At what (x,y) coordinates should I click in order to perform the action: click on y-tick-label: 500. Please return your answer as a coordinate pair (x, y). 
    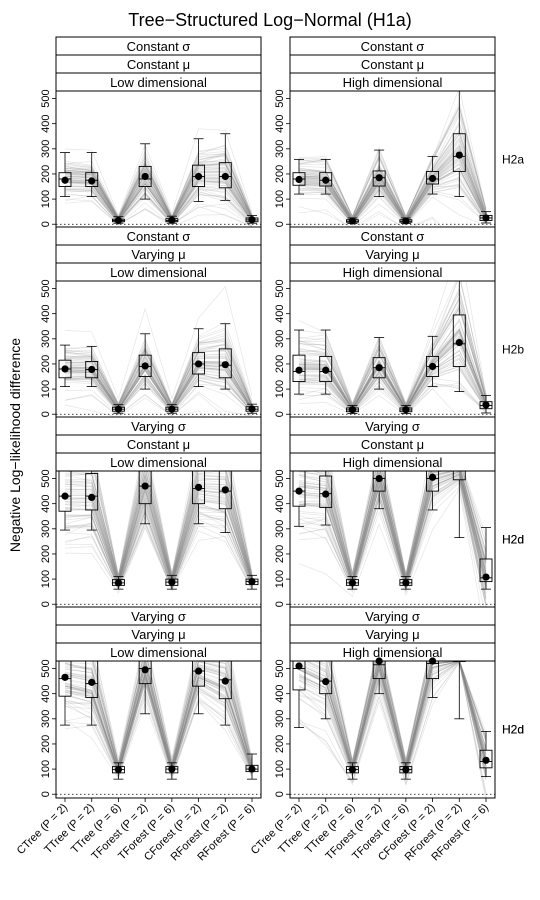
    Looking at the image, I should click on (46, 288).